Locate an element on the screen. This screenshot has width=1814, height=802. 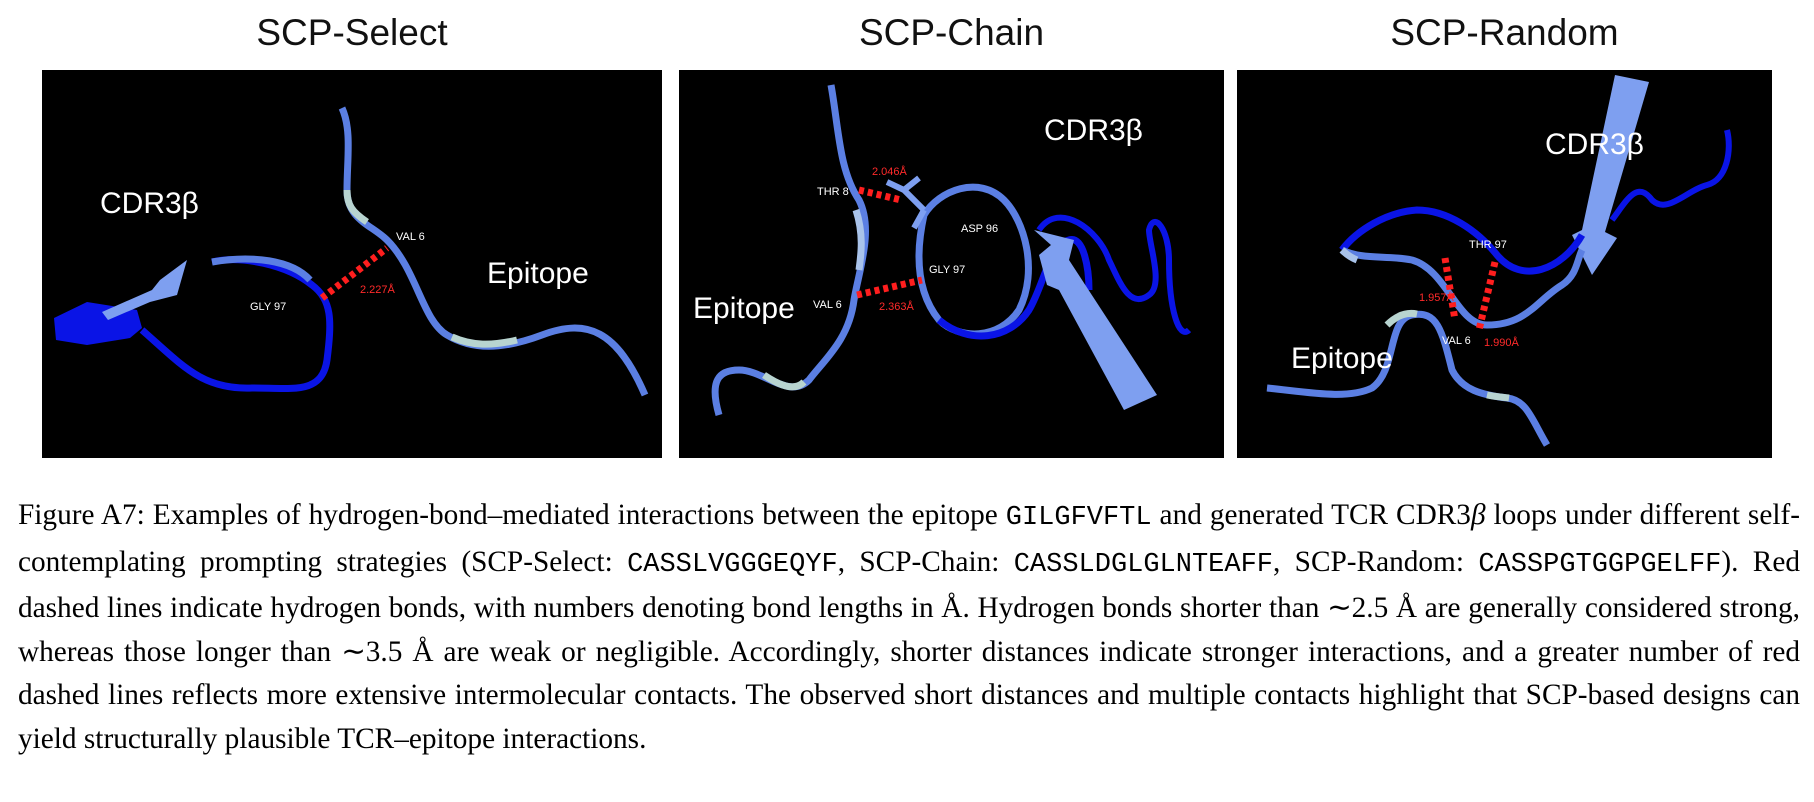
residue-label-thr97: THR 97 is located at coordinates (1488, 245).